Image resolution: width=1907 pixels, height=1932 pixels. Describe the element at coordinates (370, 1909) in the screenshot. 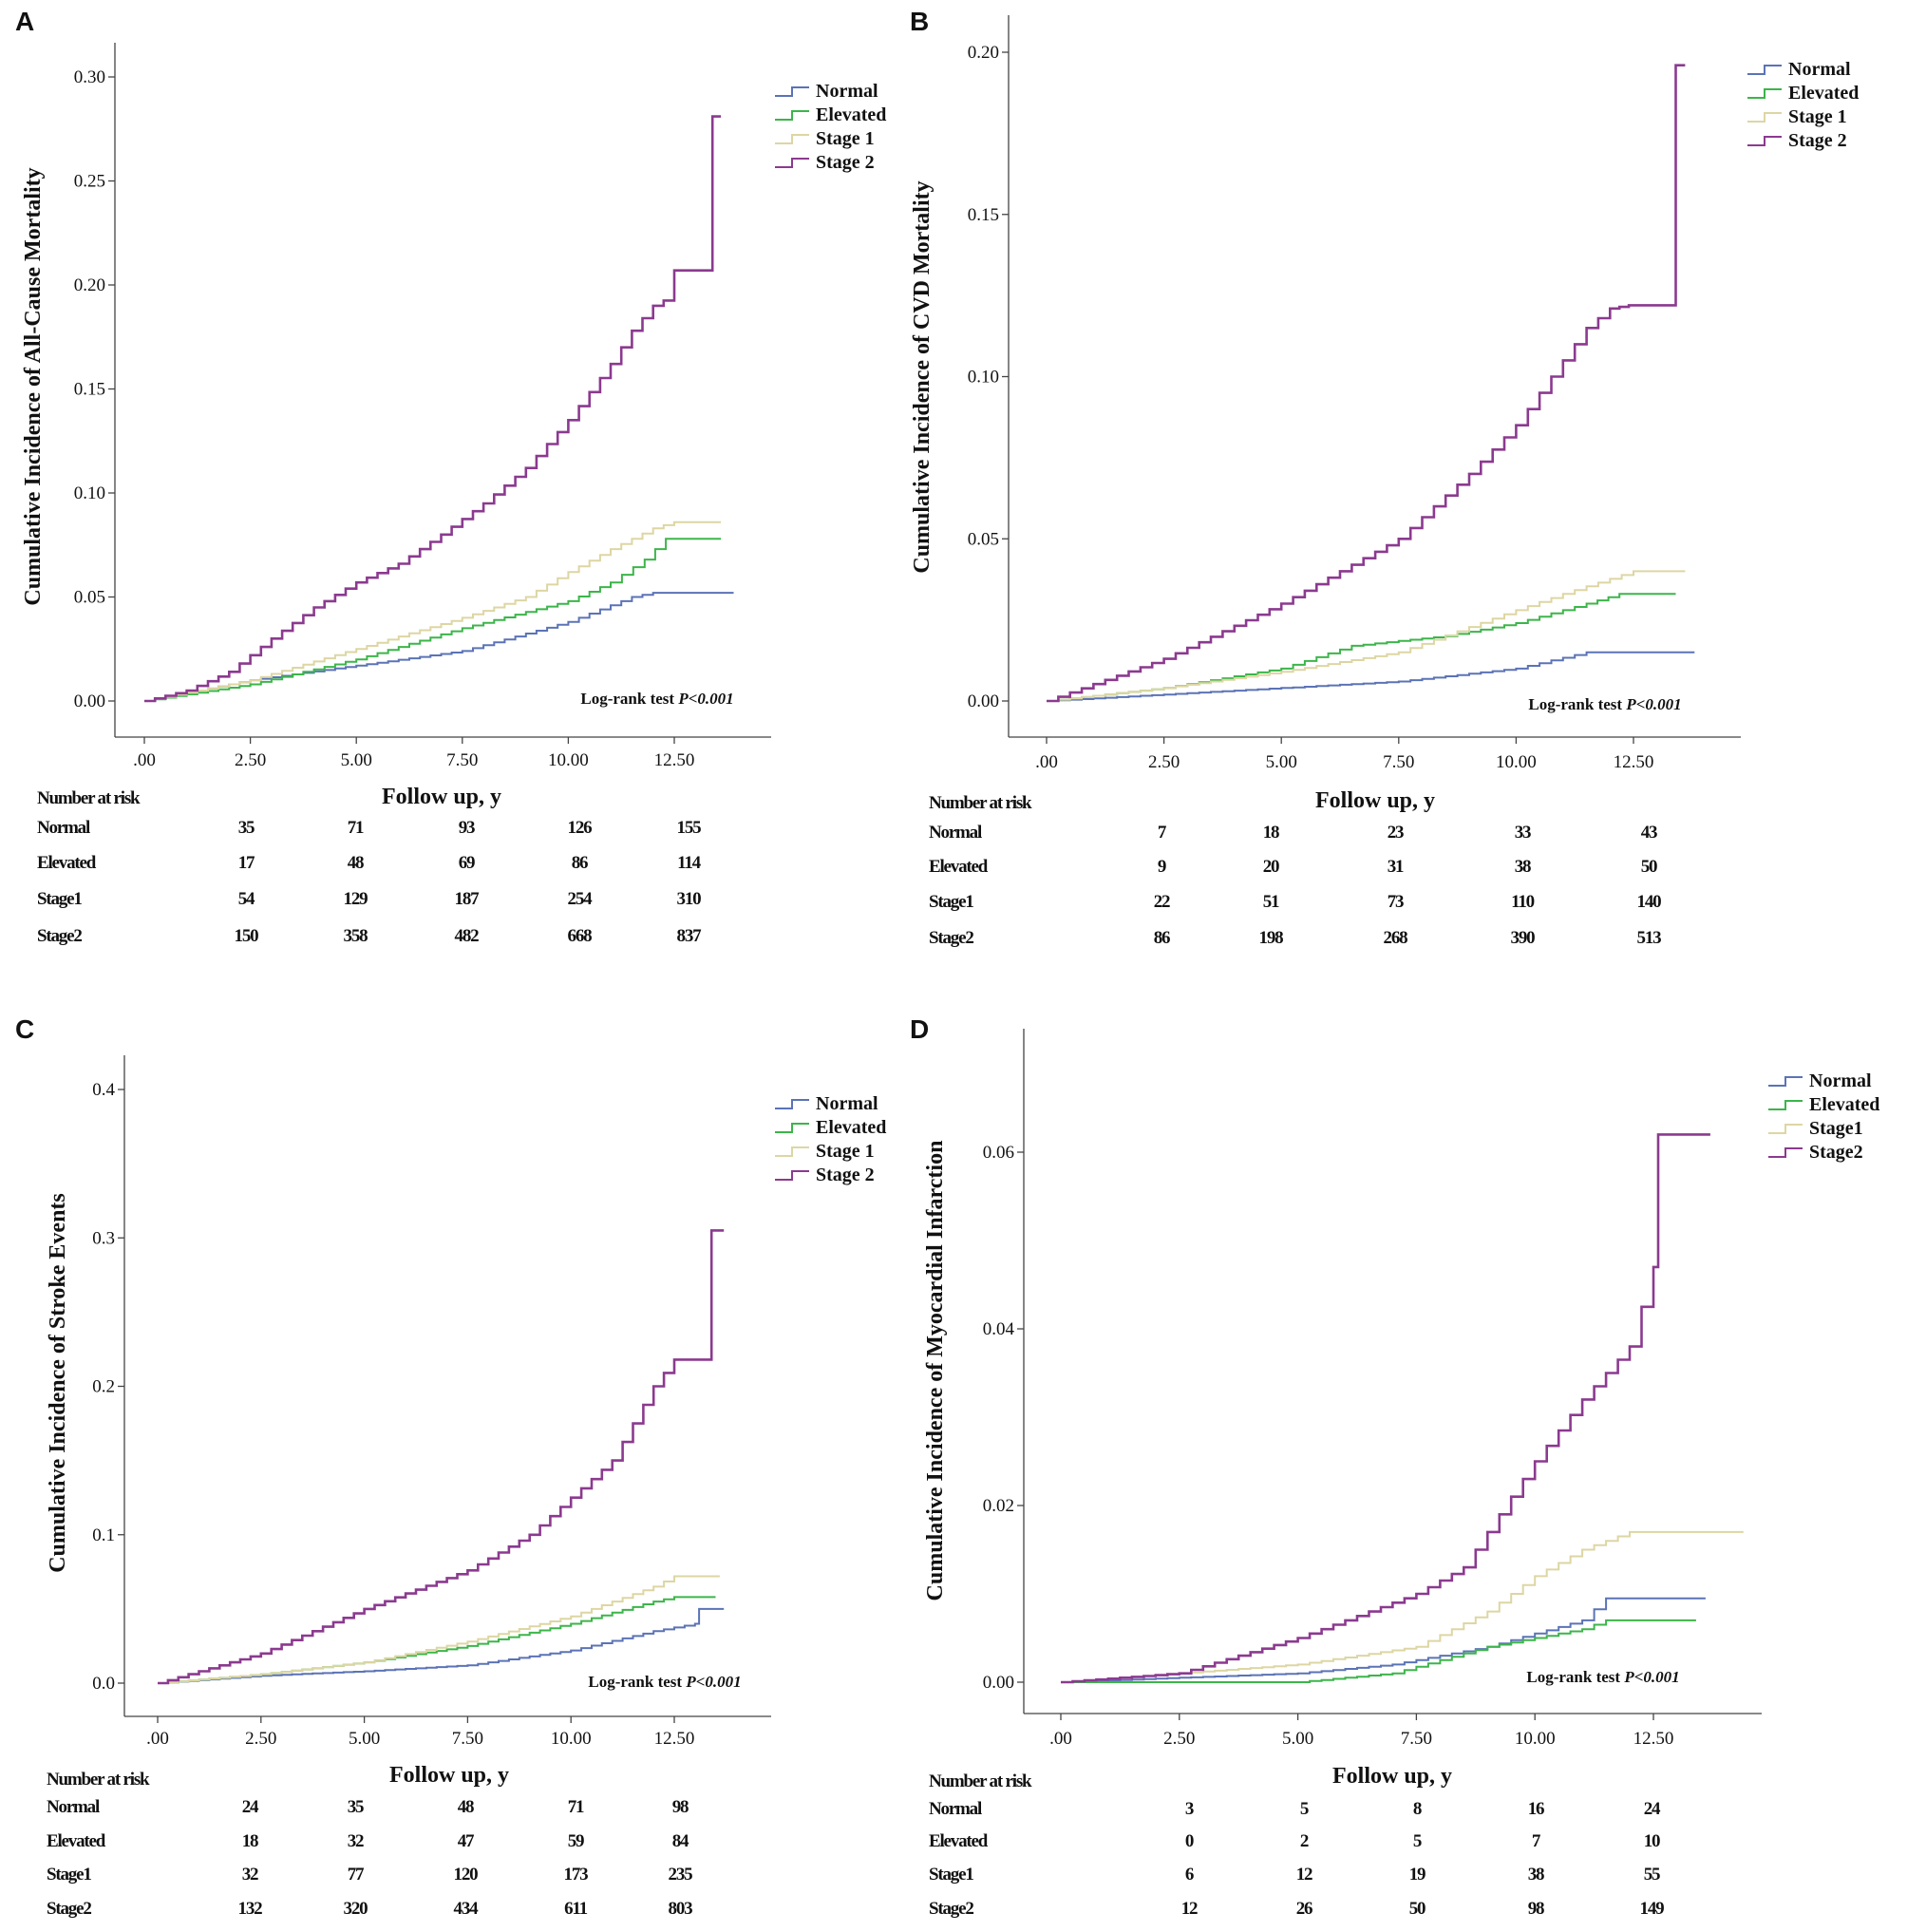

I see `risk-table-row: Stage2 132 320 434 611 803` at that location.